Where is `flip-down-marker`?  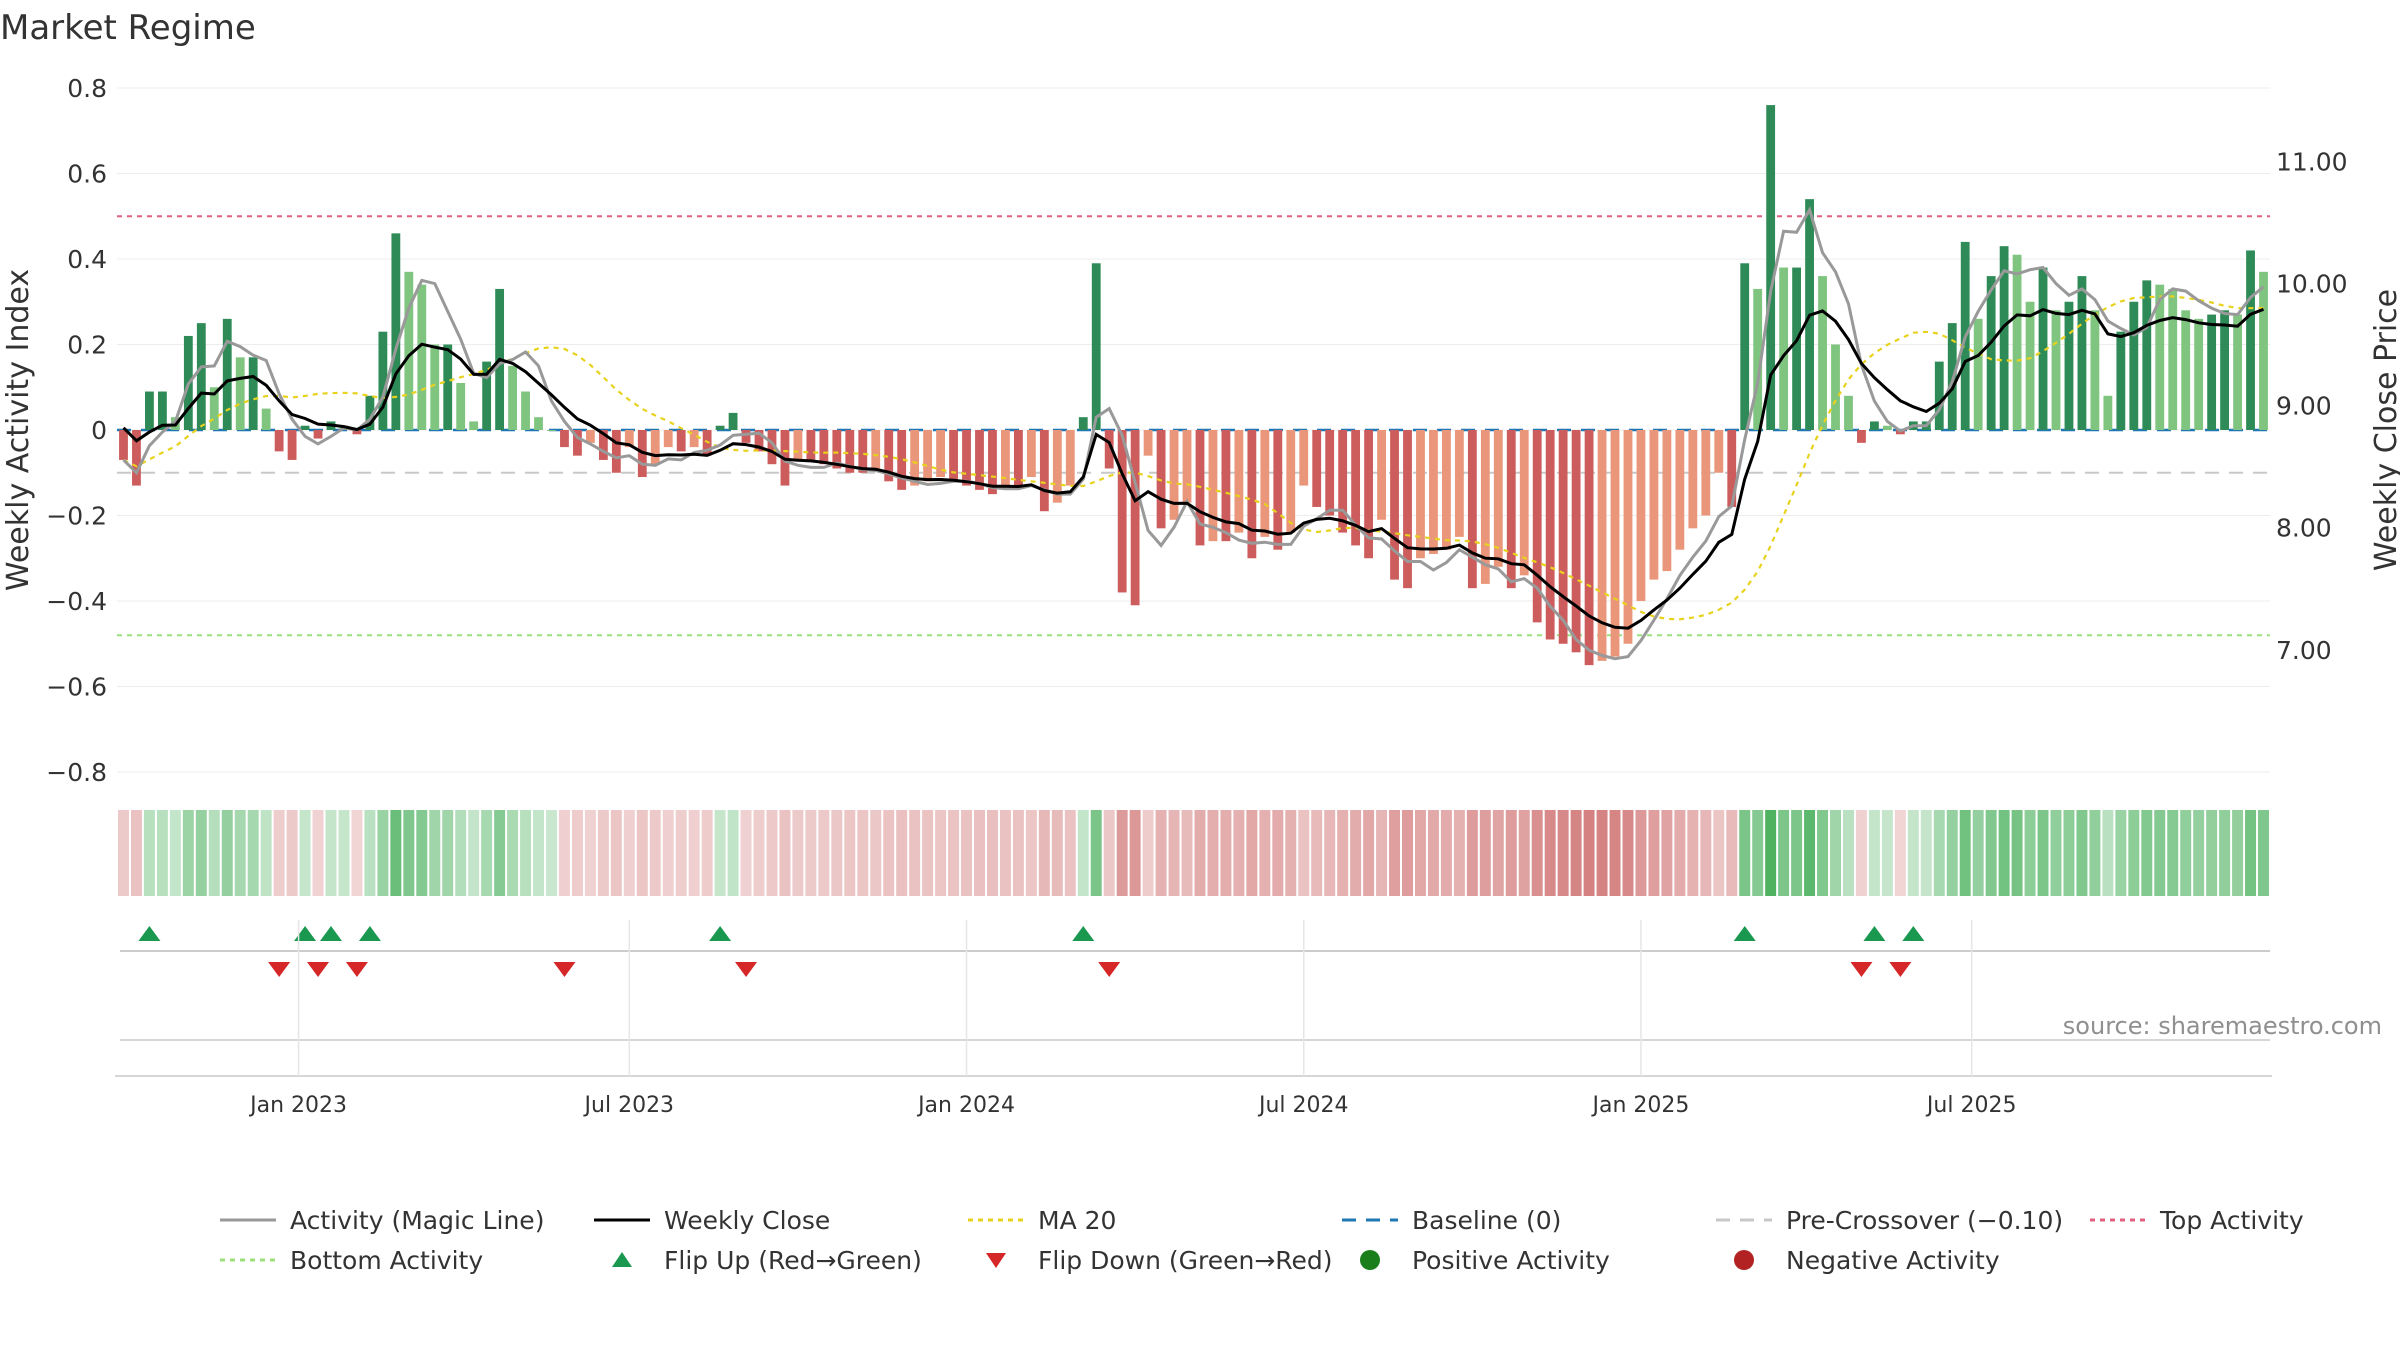
flip-down-marker is located at coordinates (564, 969).